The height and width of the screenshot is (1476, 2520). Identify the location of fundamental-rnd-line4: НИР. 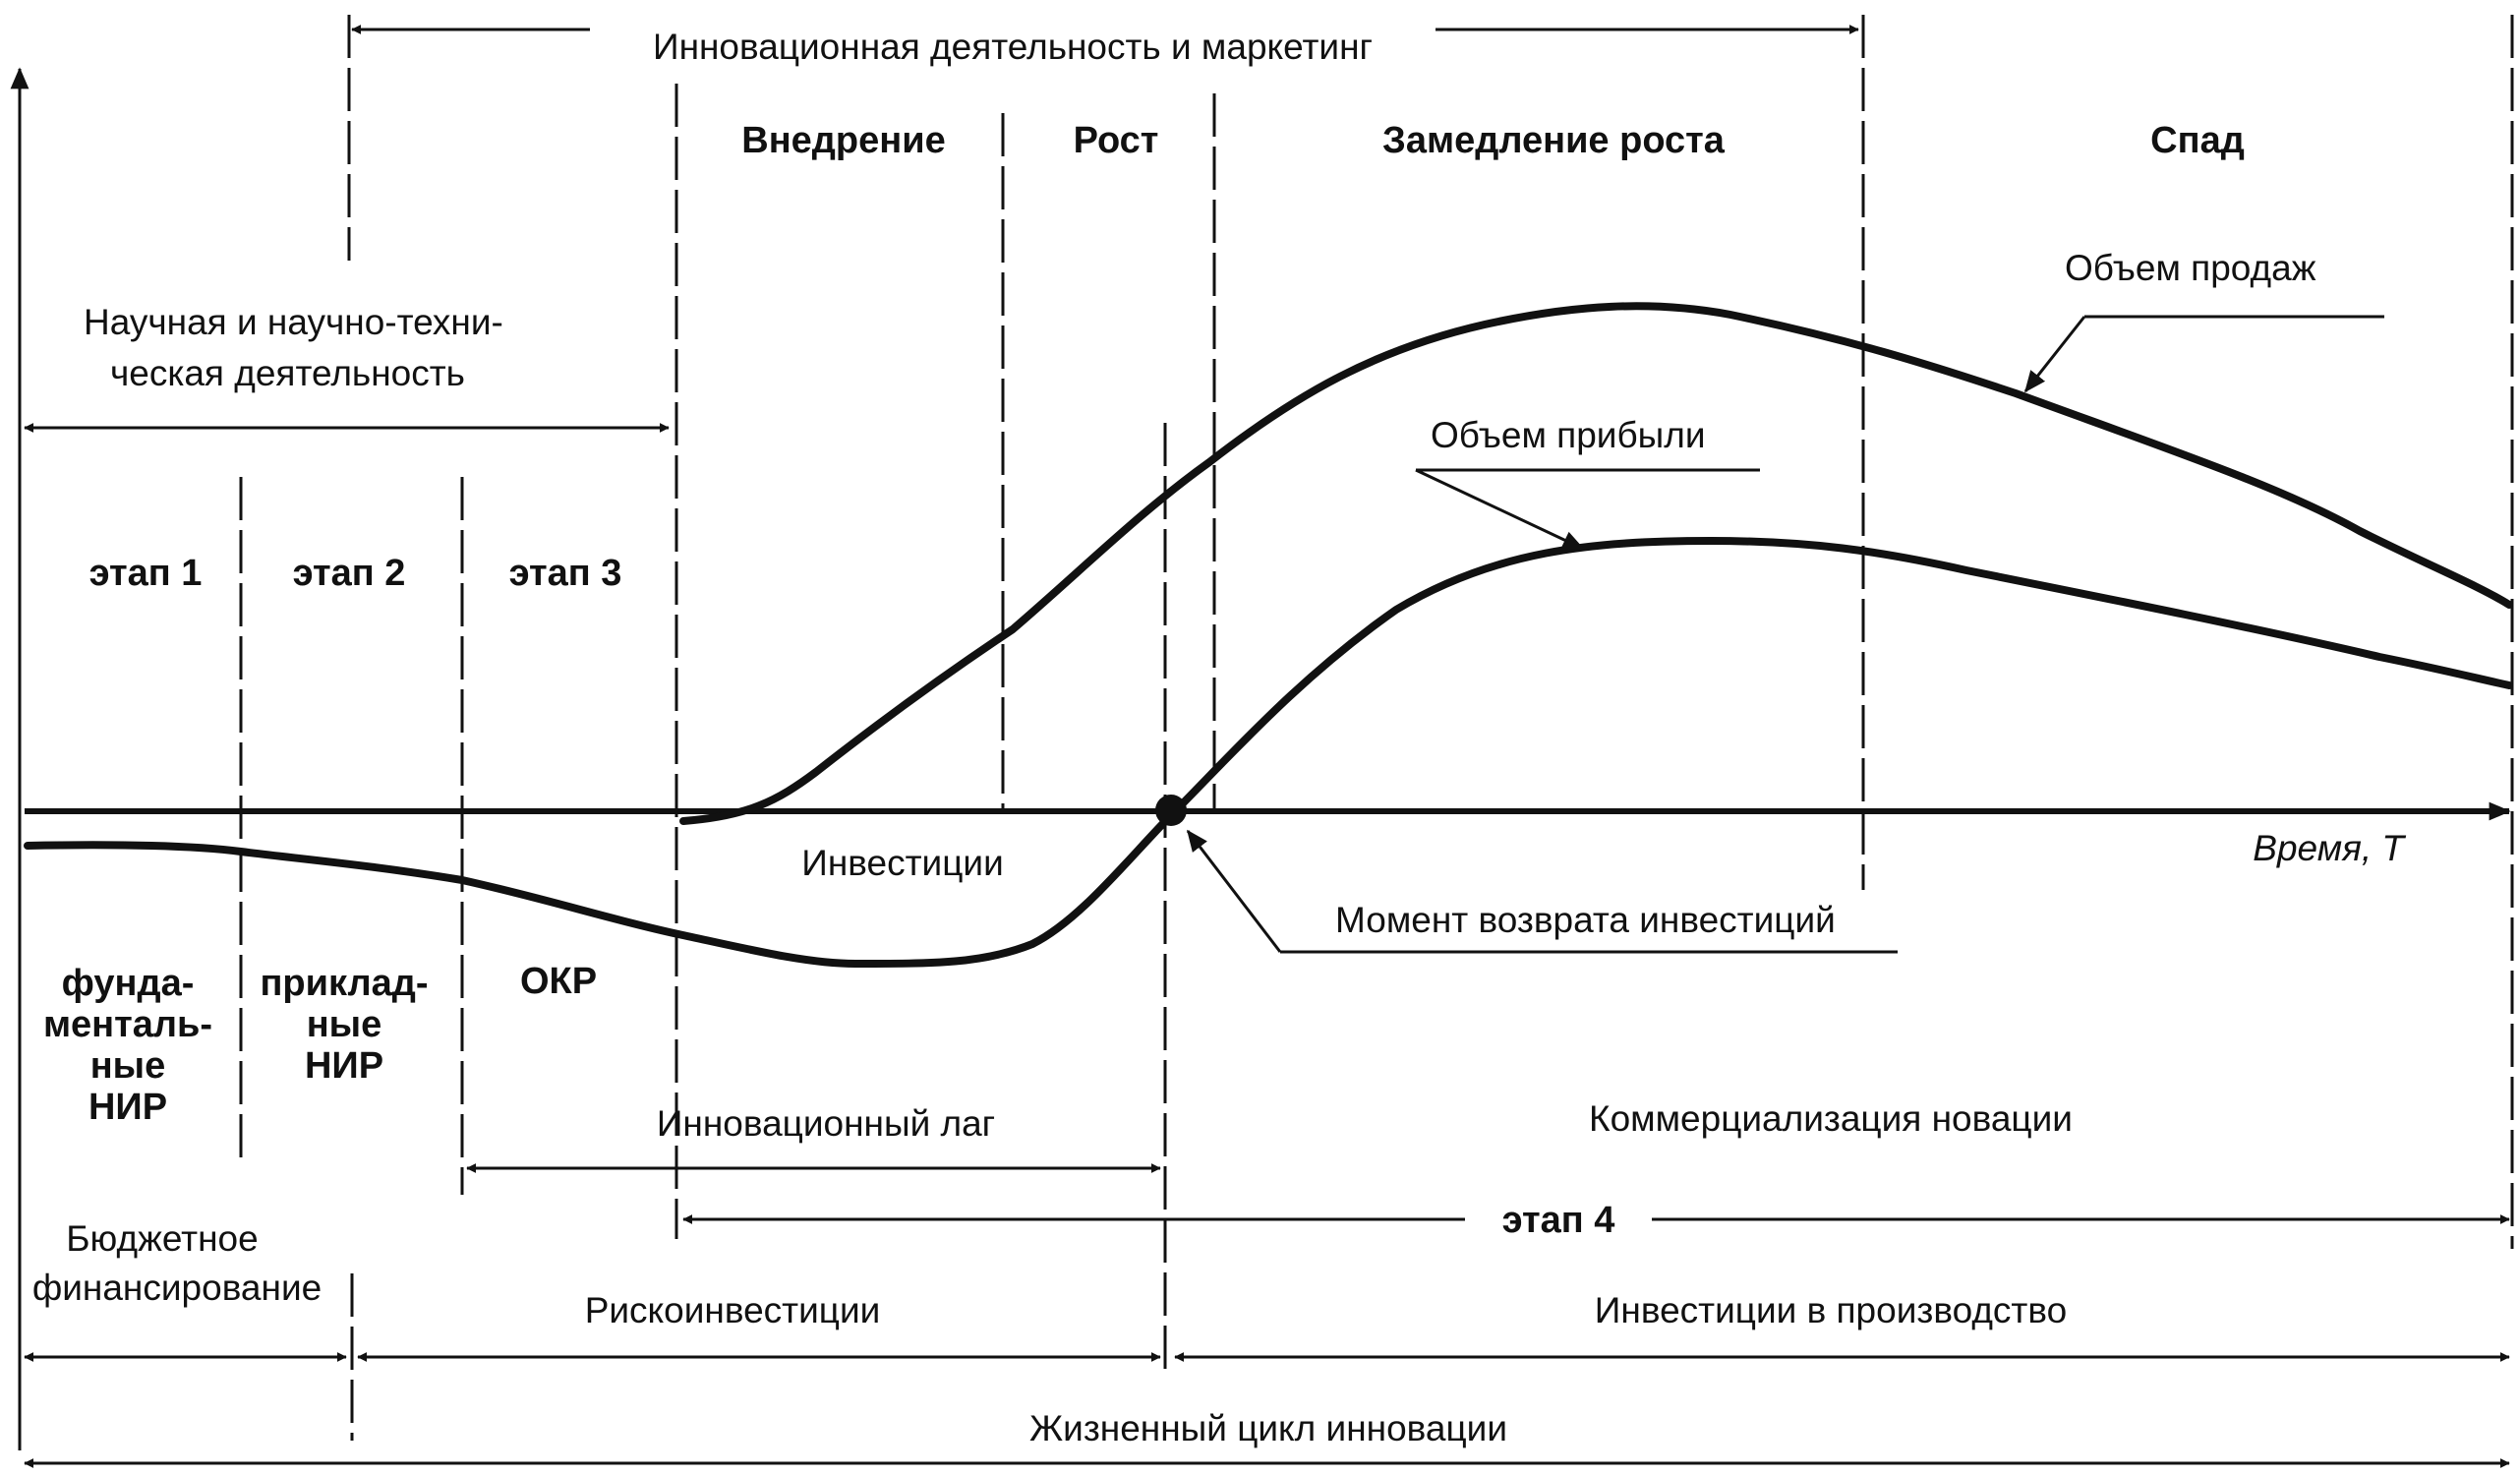
(128, 1108).